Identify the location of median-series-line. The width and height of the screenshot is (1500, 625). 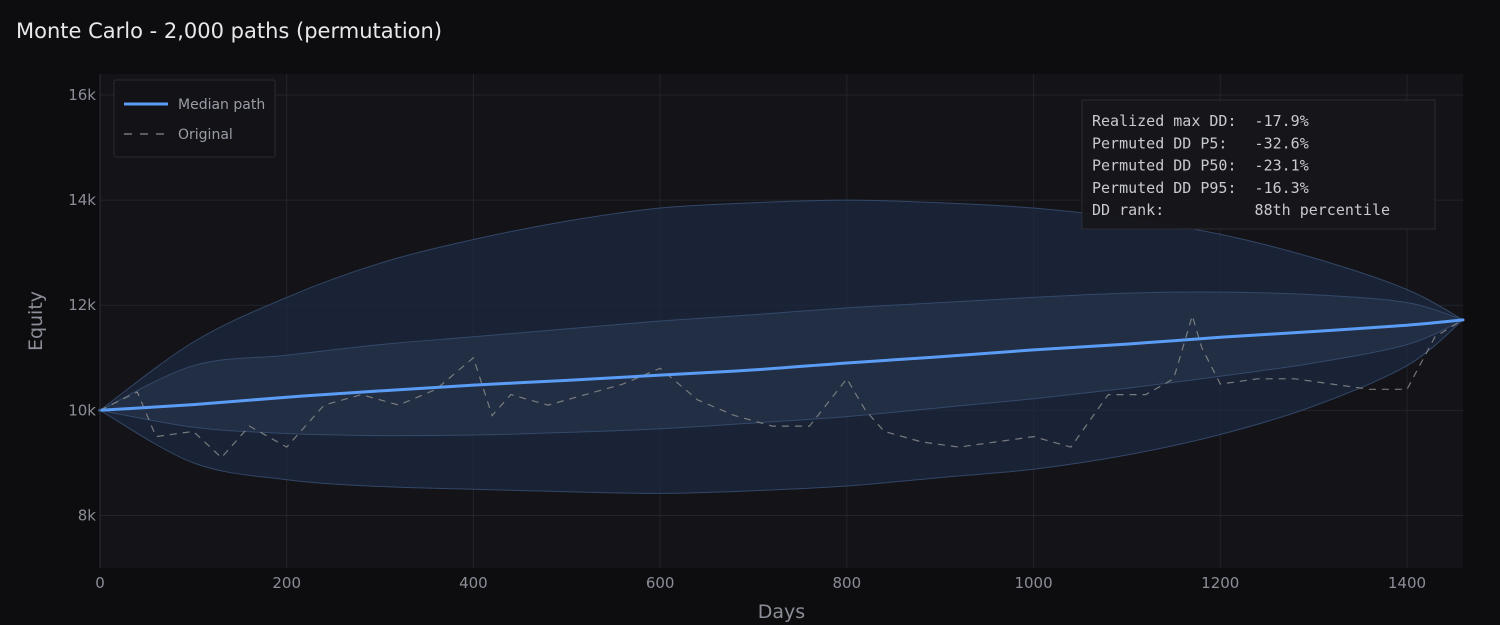
(781, 365).